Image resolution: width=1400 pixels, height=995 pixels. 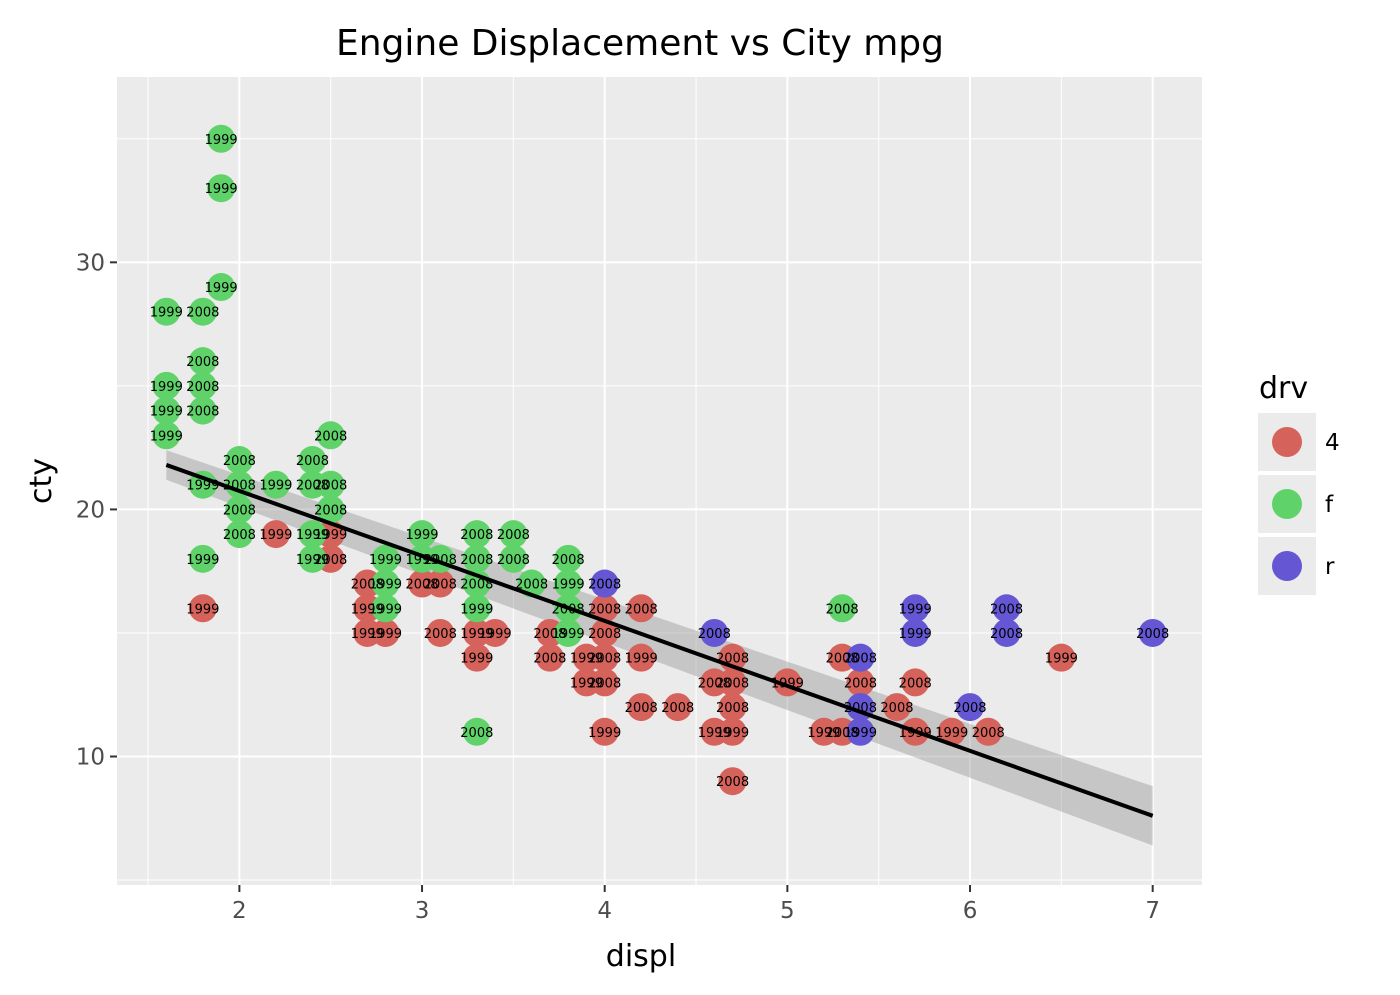 What do you see at coordinates (604, 911) in the screenshot?
I see `x-tick-label: 4` at bounding box center [604, 911].